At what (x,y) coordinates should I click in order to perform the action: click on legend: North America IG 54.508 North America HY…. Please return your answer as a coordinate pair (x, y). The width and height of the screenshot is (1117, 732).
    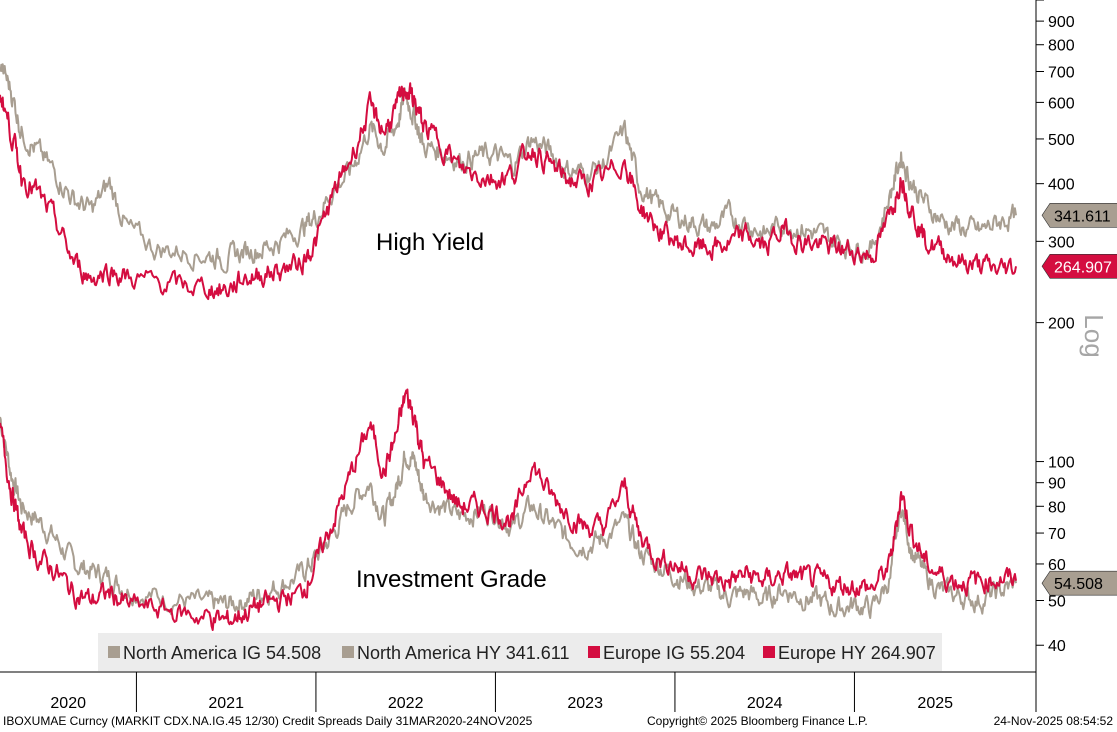
    Looking at the image, I should click on (520, 652).